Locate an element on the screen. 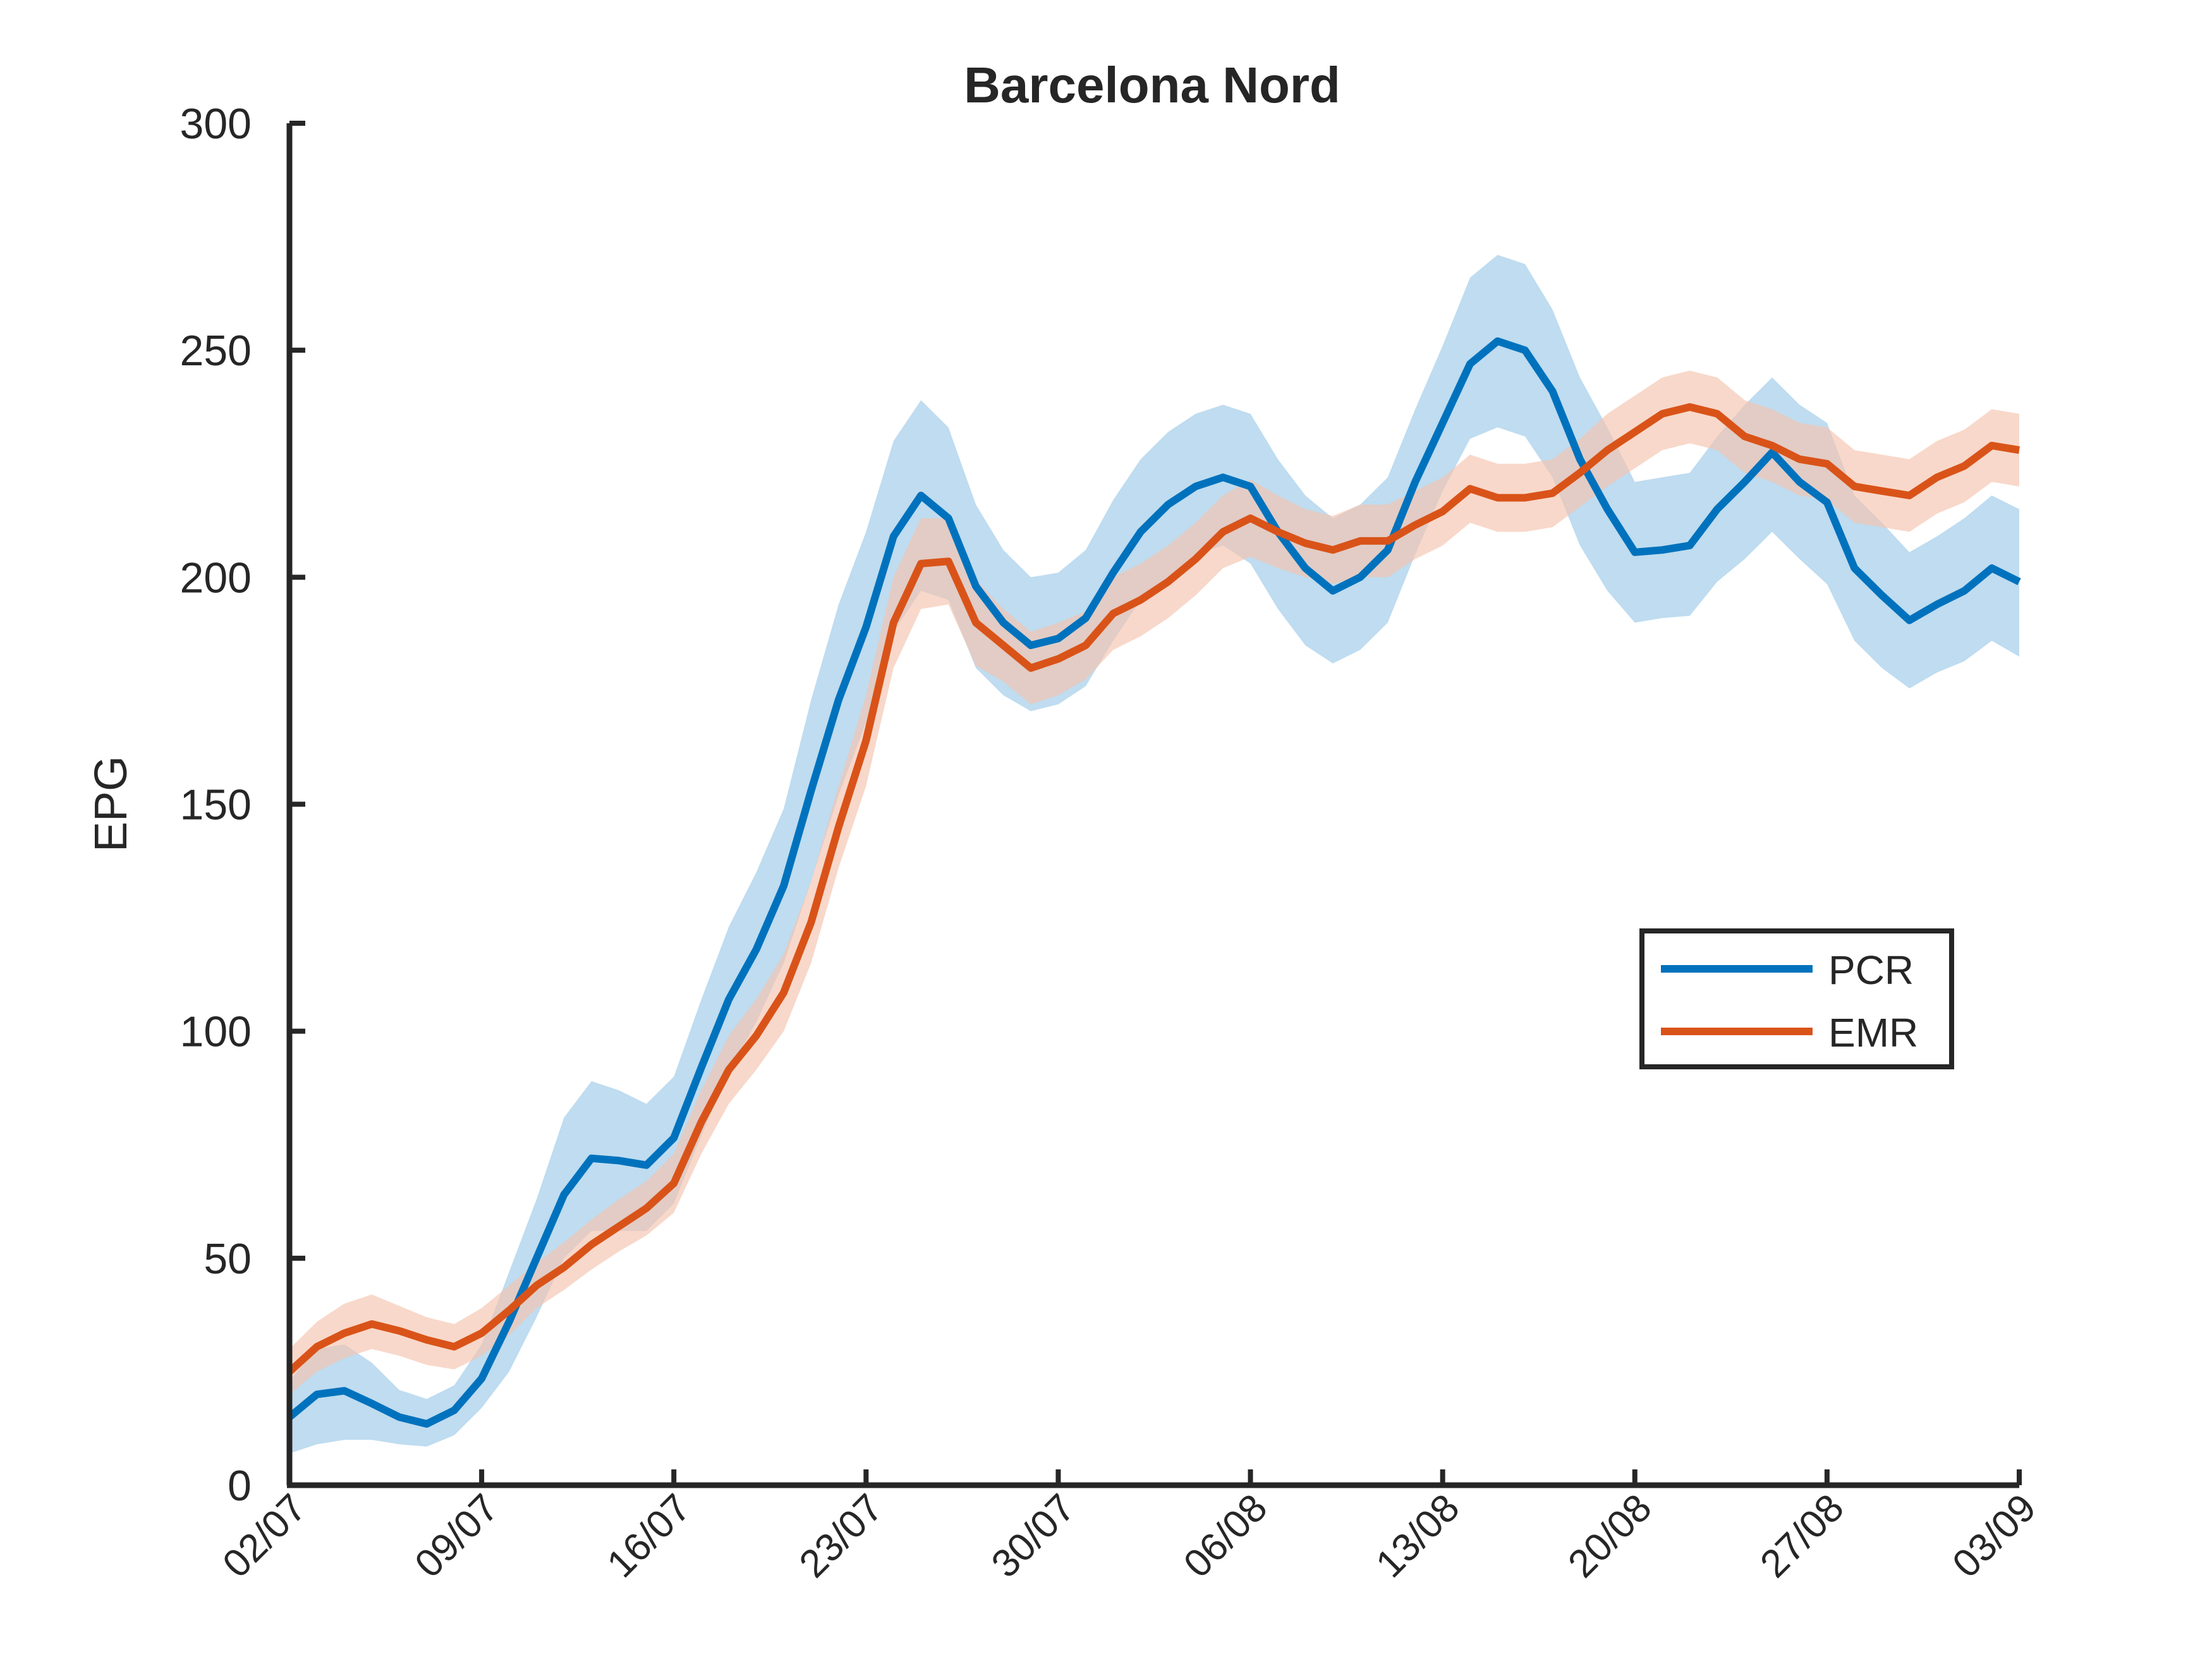 This screenshot has height=1659, width=2212. x-tick-label: 03/09 is located at coordinates (1994, 1536).